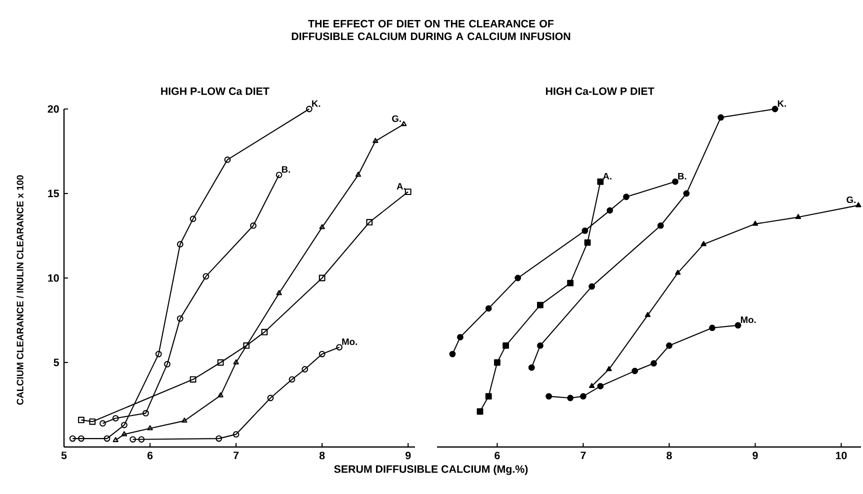  What do you see at coordinates (600, 91) in the screenshot?
I see `chart-subtitle: HIGH Ca-LOW P DIET` at bounding box center [600, 91].